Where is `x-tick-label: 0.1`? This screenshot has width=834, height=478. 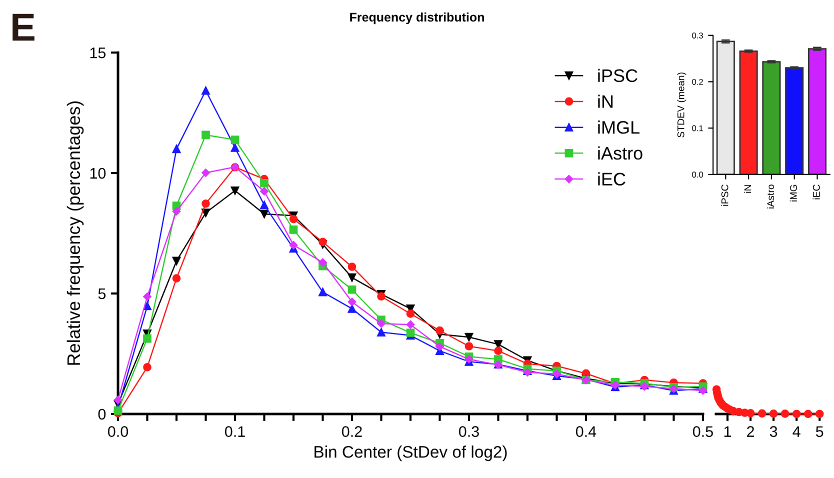
x-tick-label: 0.1 is located at coordinates (234, 431).